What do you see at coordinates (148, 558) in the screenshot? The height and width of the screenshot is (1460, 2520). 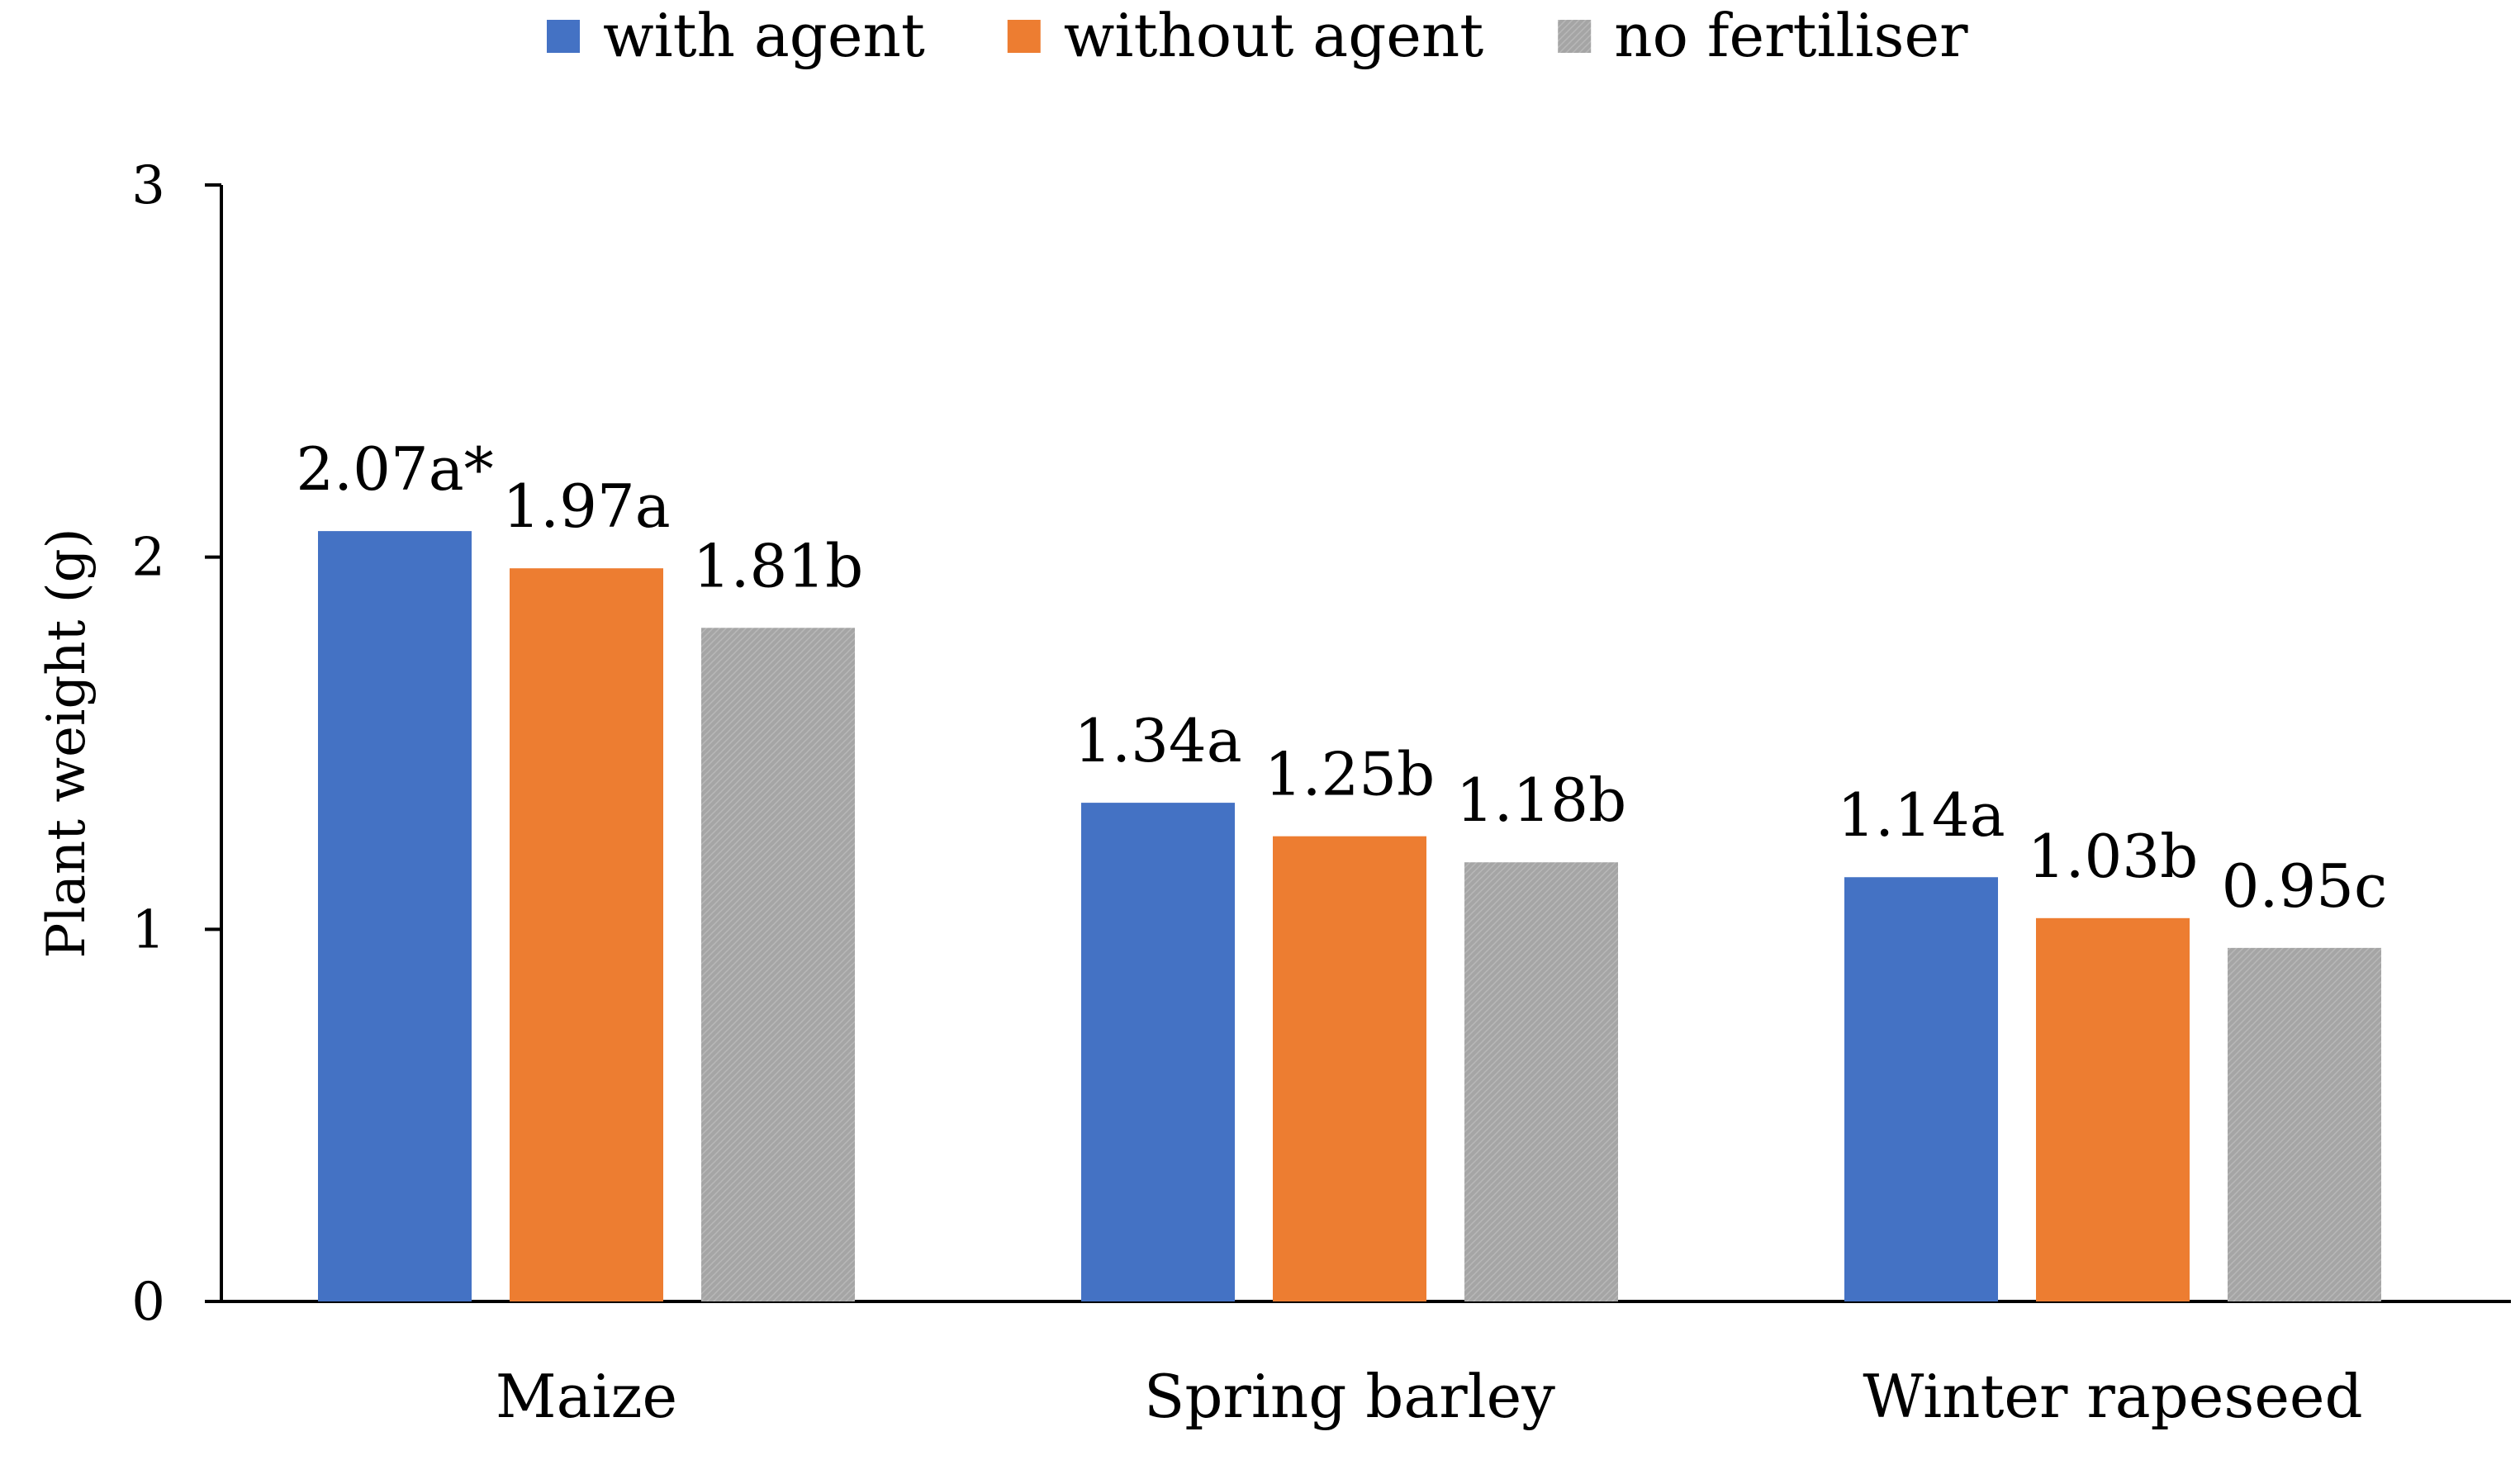 I see `y-tick-label: 2` at bounding box center [148, 558].